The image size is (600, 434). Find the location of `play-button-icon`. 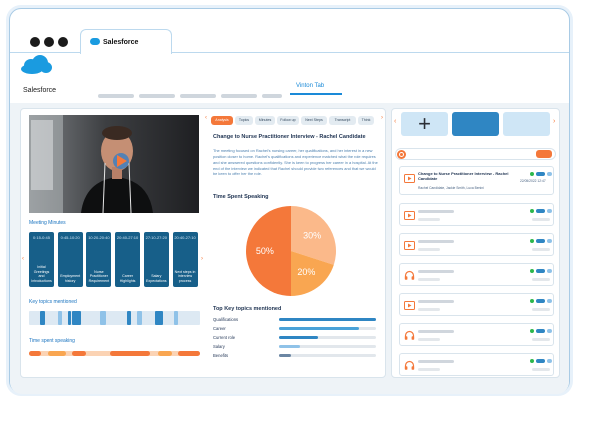

play-button-icon is located at coordinates (121, 161).